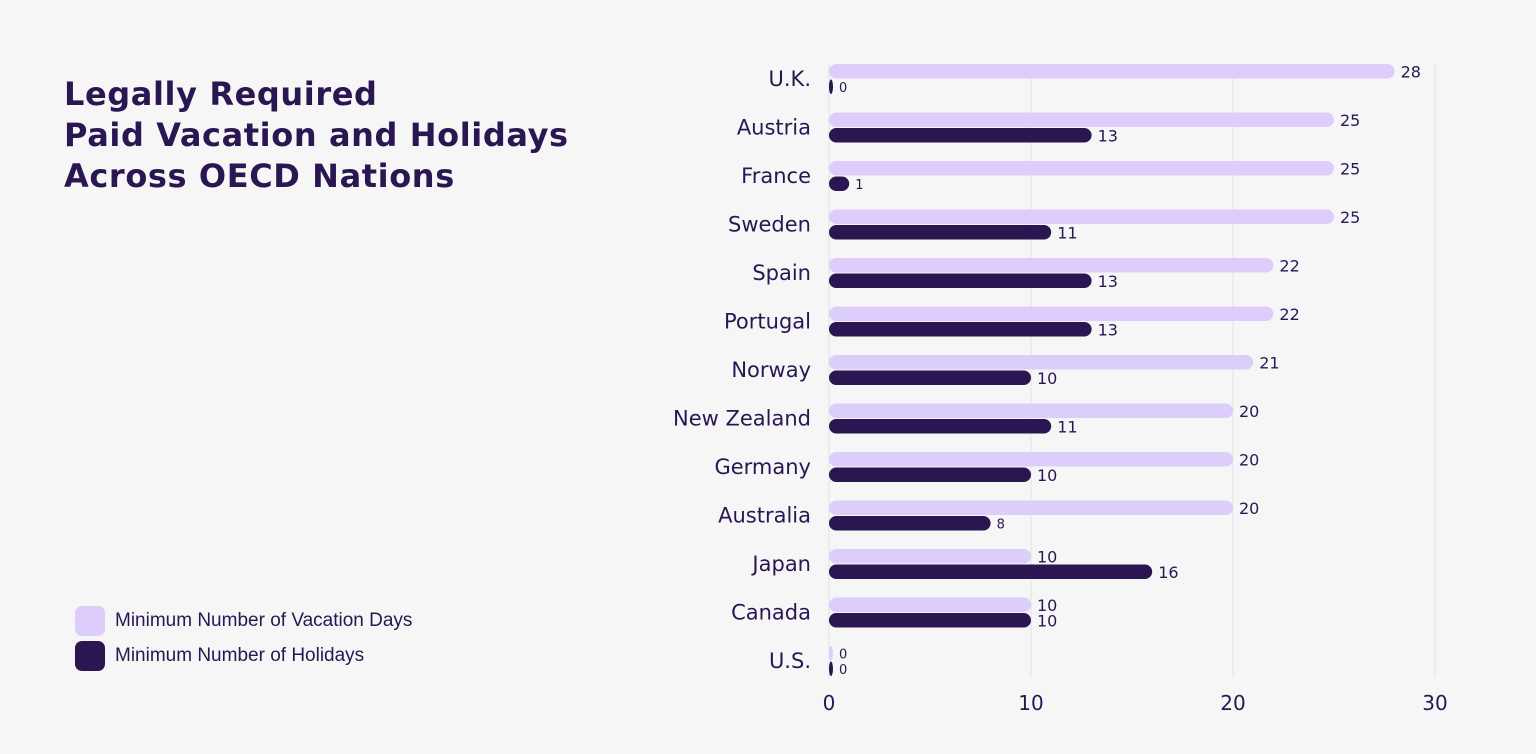 The height and width of the screenshot is (754, 1536). I want to click on legend-label-holidays: Minimum Number of Holidays, so click(240, 655).